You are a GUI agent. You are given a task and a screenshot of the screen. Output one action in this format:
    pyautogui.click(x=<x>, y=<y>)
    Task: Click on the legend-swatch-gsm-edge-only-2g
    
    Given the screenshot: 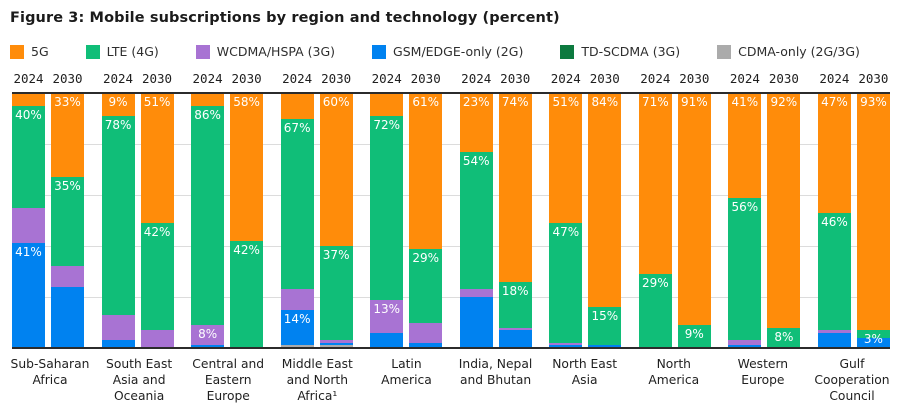 What is the action you would take?
    pyautogui.click(x=379, y=51)
    